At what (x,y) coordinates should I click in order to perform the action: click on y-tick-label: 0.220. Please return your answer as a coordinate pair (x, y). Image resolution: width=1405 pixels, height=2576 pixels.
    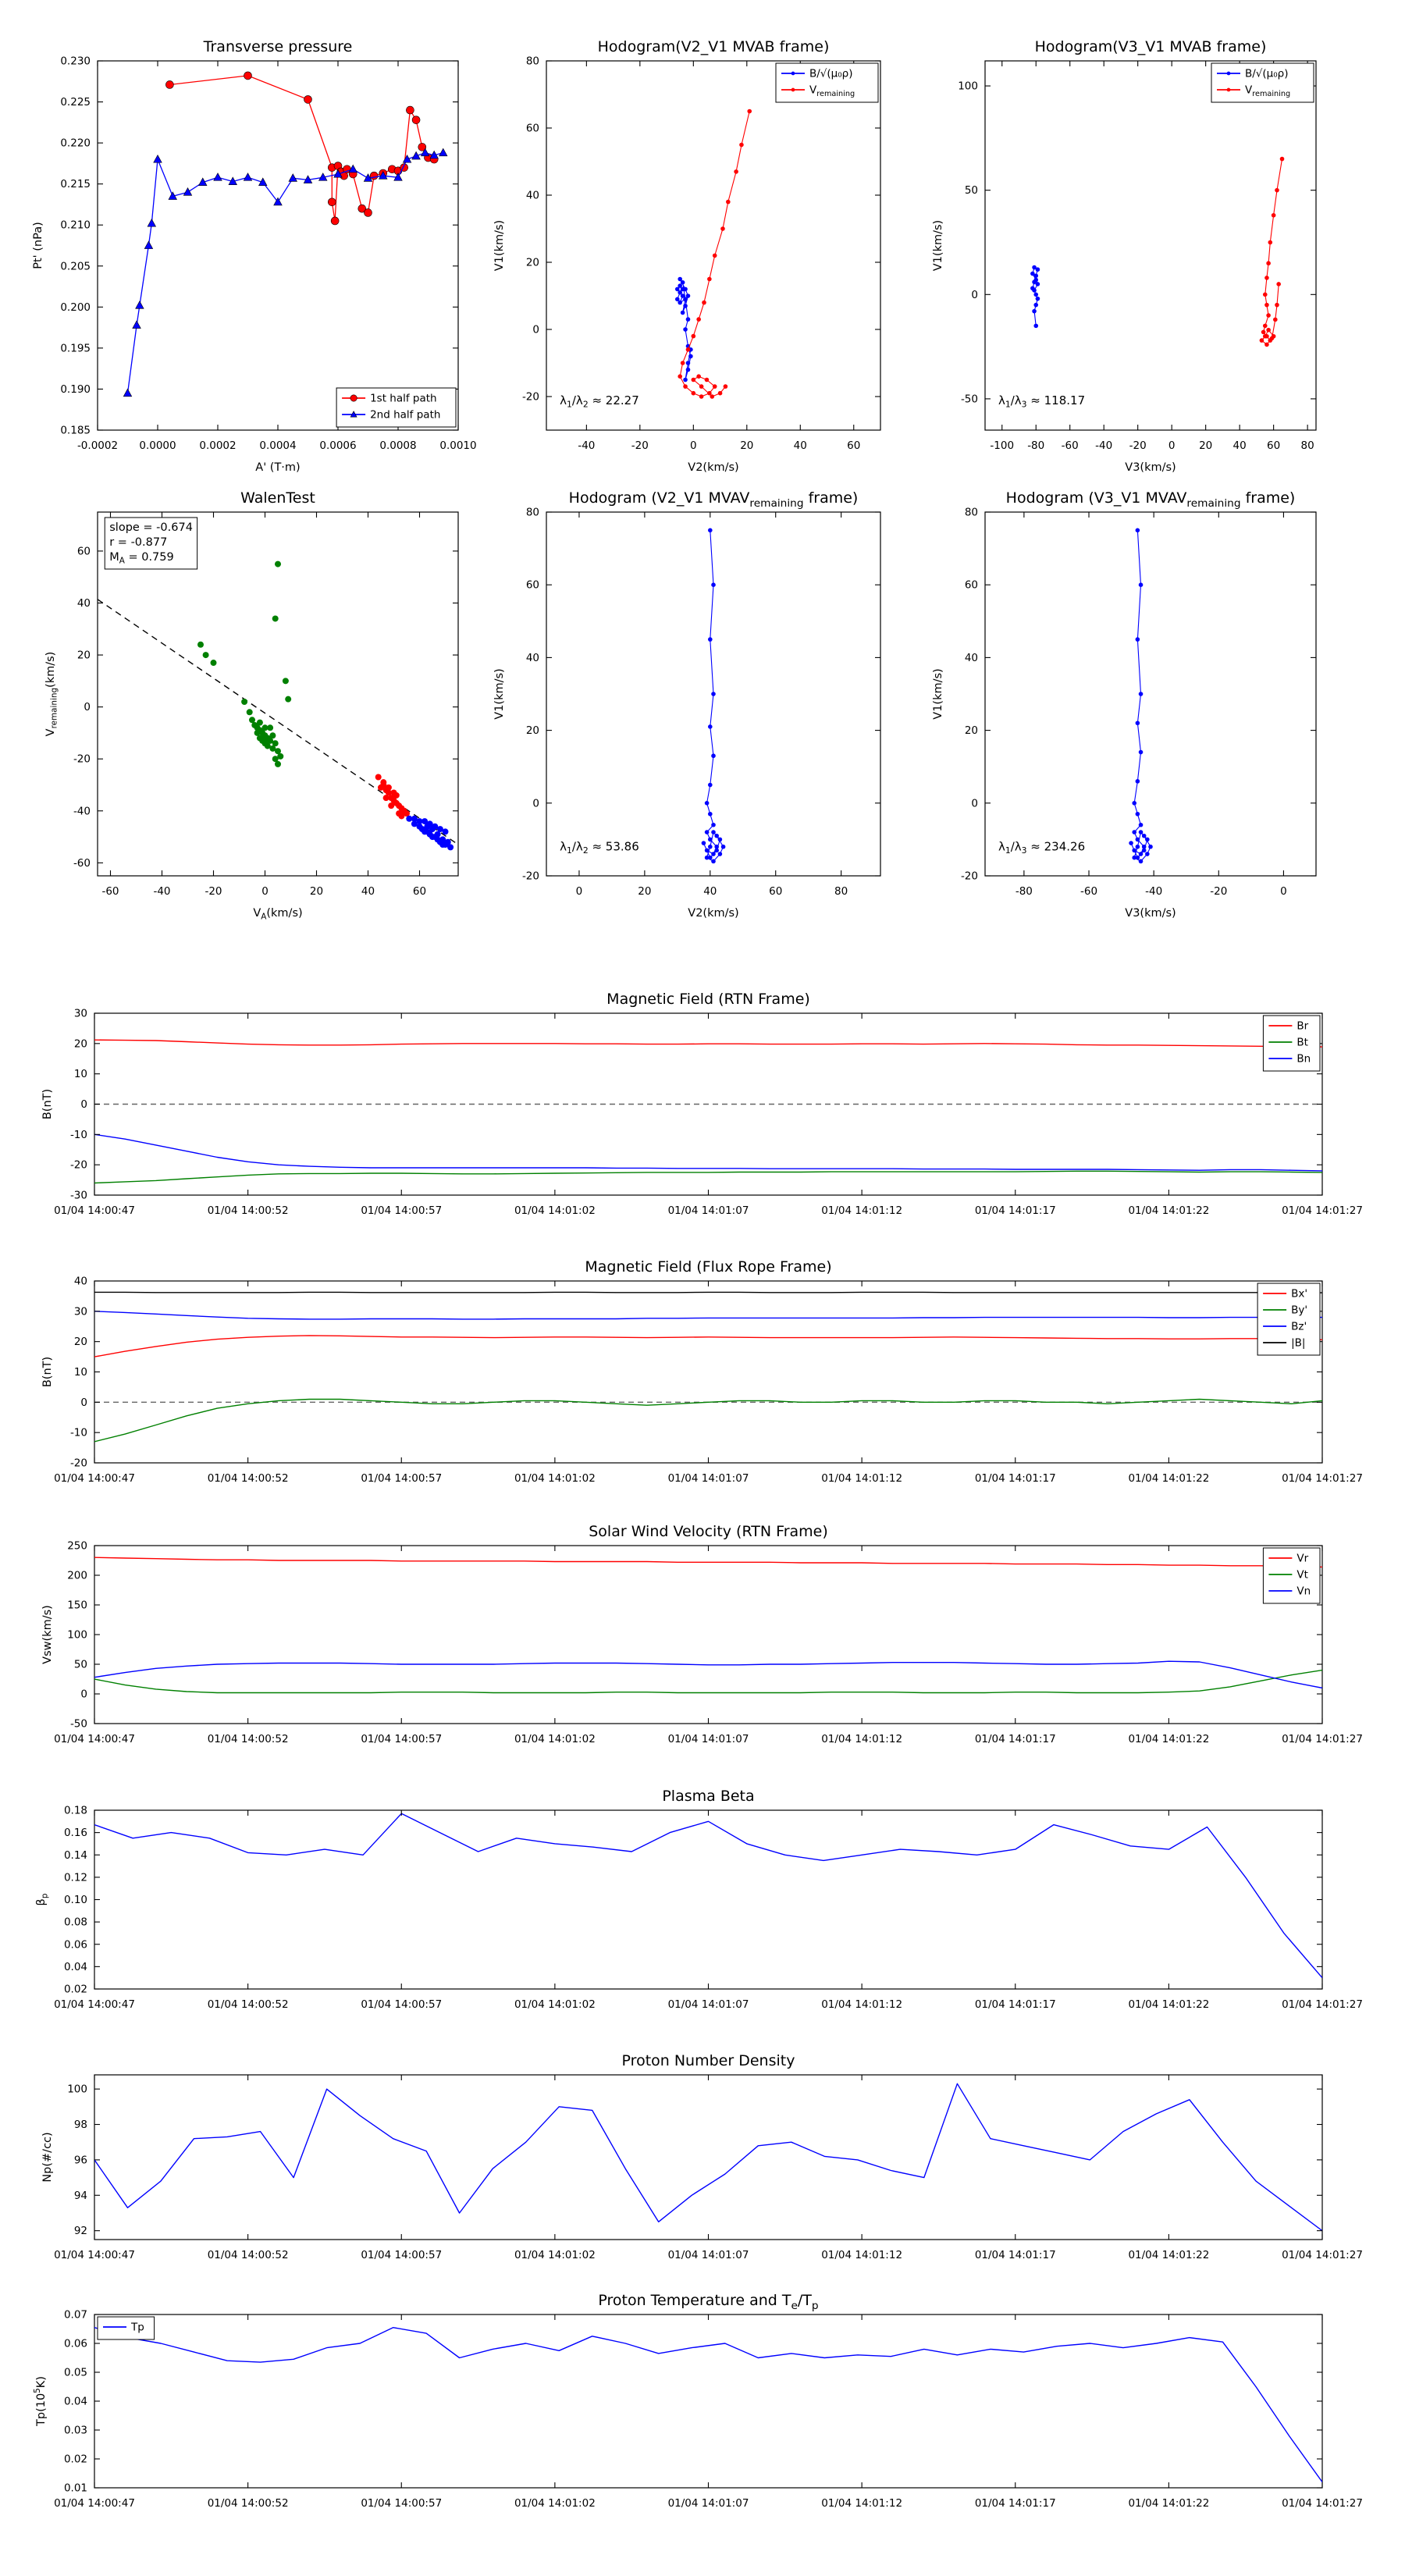
    Looking at the image, I should click on (76, 143).